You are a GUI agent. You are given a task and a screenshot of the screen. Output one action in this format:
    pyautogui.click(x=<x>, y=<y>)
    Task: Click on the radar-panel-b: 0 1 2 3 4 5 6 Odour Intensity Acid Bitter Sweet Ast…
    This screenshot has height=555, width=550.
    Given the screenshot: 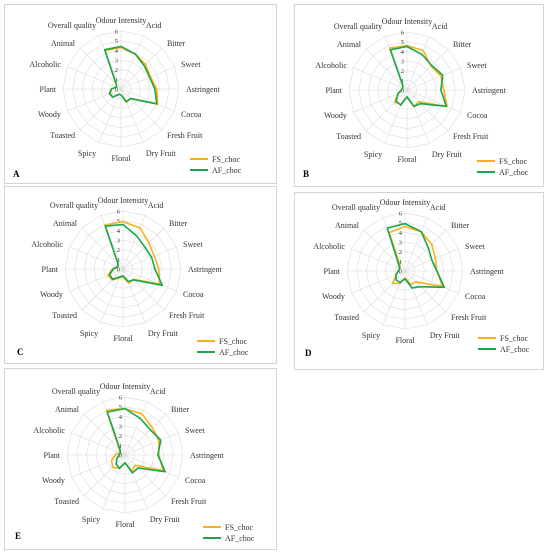 What is the action you would take?
    pyautogui.click(x=419, y=95)
    